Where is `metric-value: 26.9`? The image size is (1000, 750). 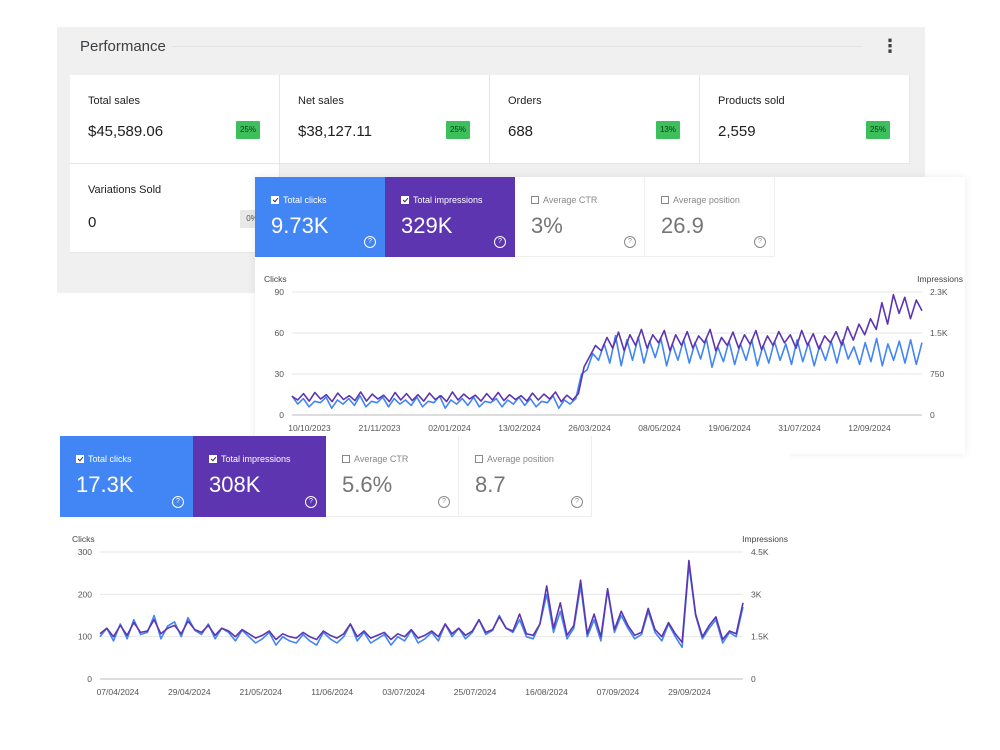
metric-value: 26.9 is located at coordinates (682, 225).